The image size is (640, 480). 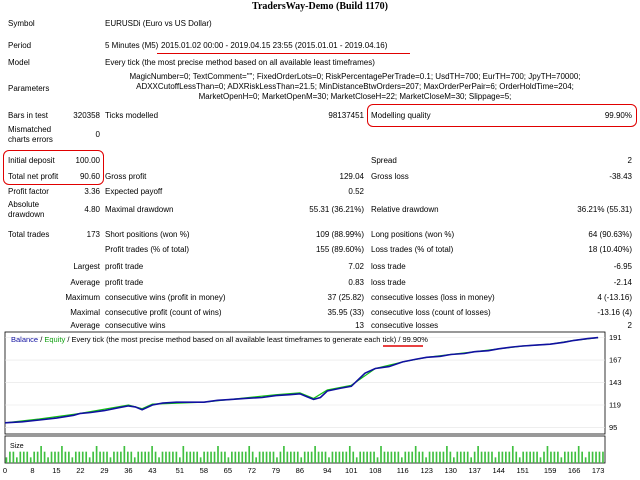 I want to click on deposit-profit-highlight-box, so click(x=53, y=167).